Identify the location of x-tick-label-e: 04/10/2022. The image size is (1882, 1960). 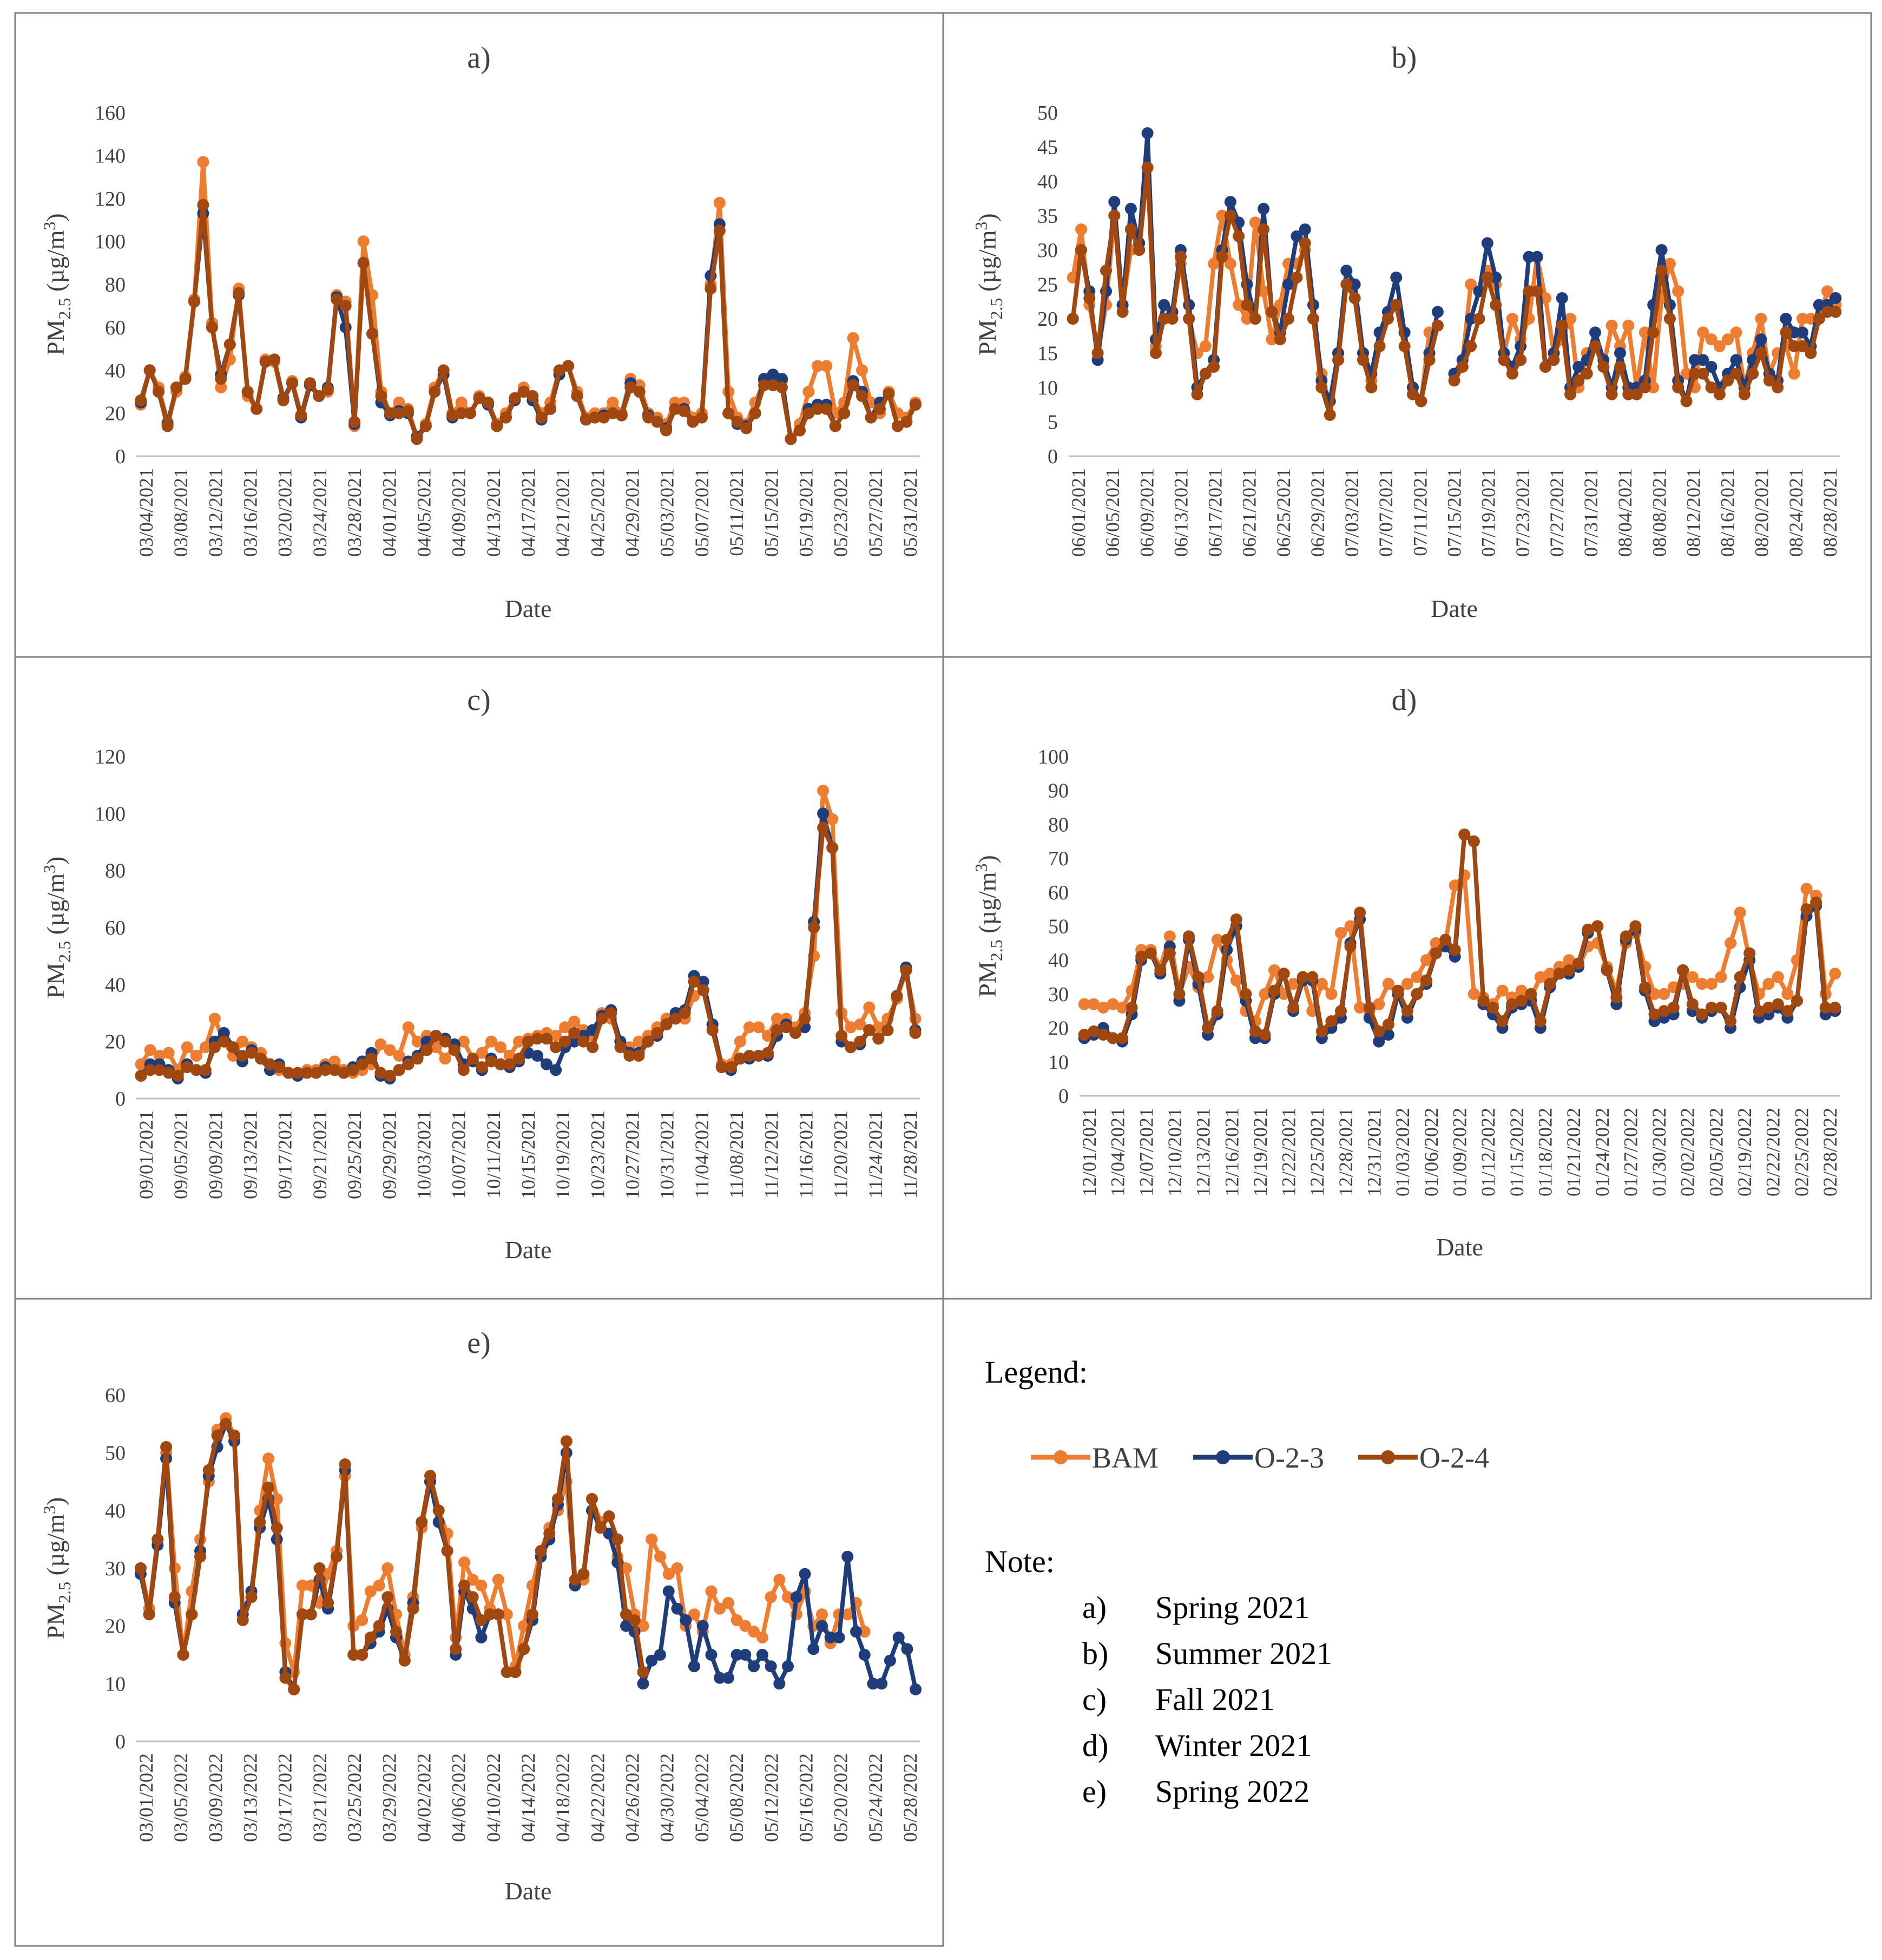
(494, 1797).